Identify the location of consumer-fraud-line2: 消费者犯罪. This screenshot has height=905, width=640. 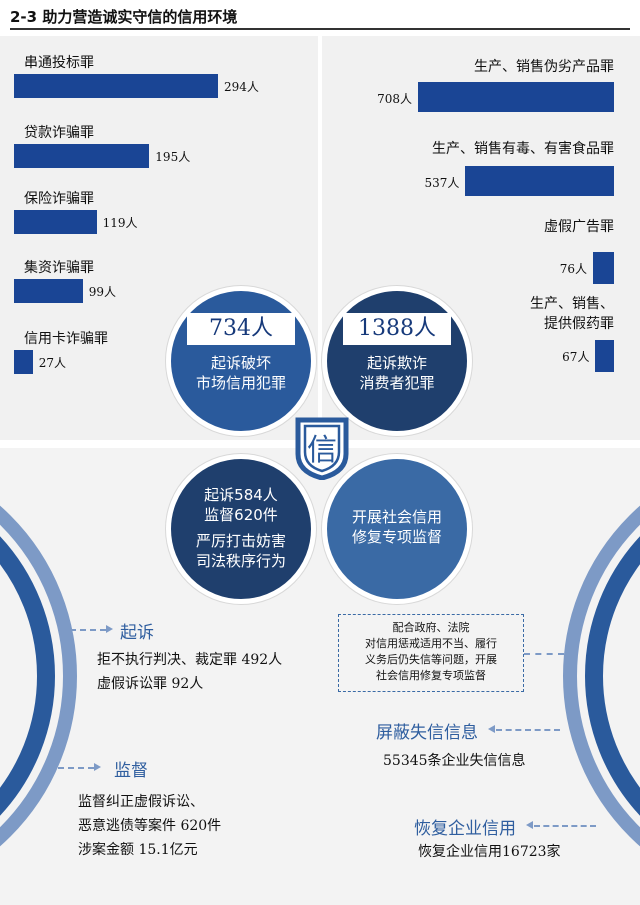
(397, 383).